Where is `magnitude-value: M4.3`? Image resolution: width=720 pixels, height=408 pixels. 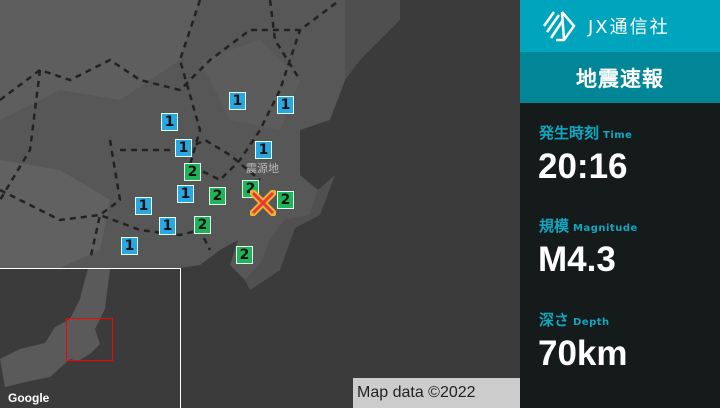 magnitude-value: M4.3 is located at coordinates (577, 259).